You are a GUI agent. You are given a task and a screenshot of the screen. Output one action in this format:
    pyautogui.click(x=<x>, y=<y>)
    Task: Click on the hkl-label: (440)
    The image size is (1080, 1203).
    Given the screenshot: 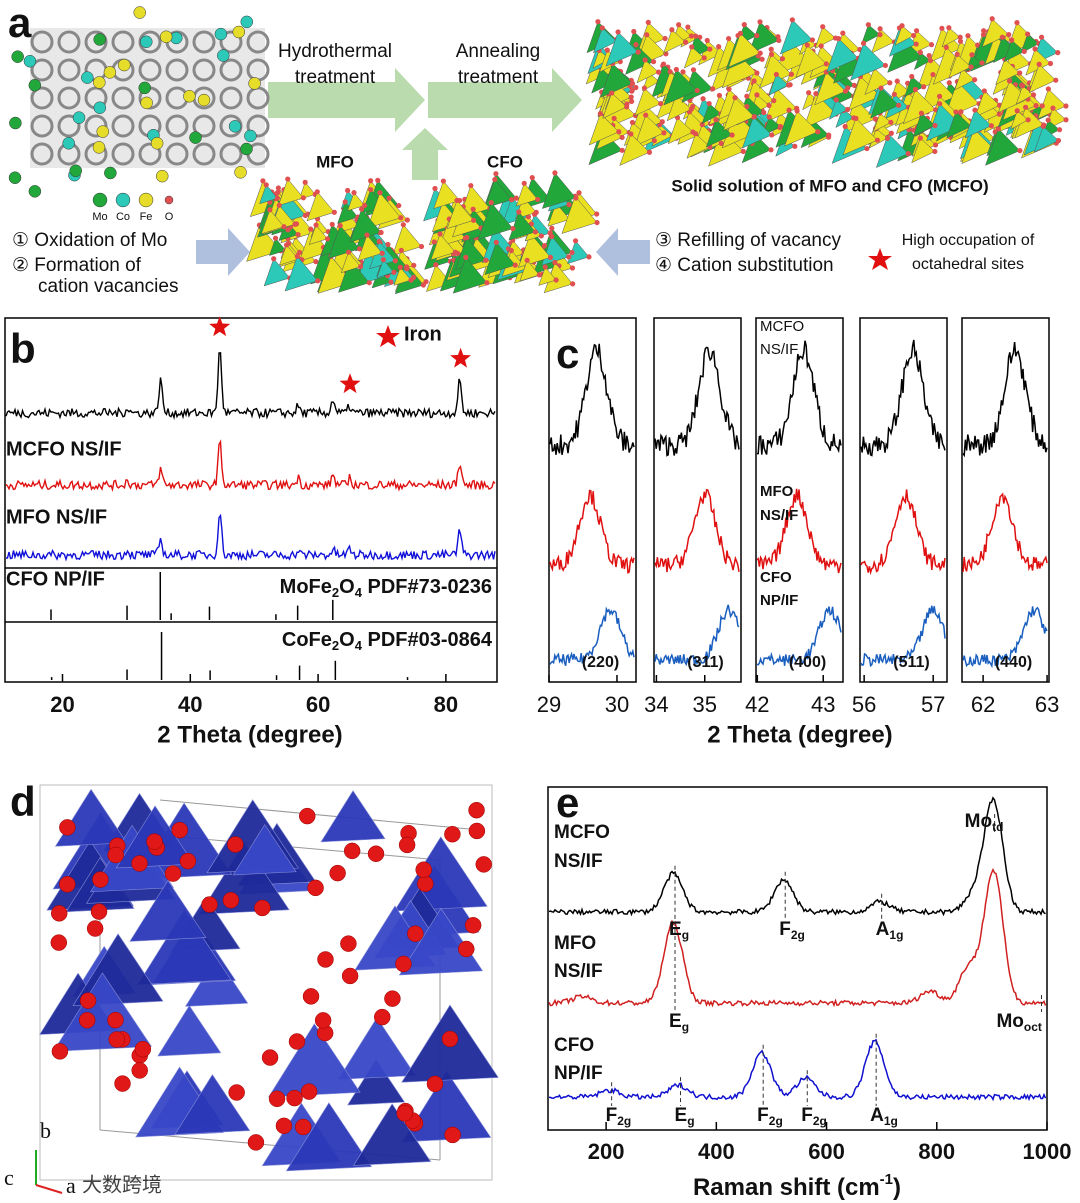 What is the action you would take?
    pyautogui.click(x=1013, y=662)
    